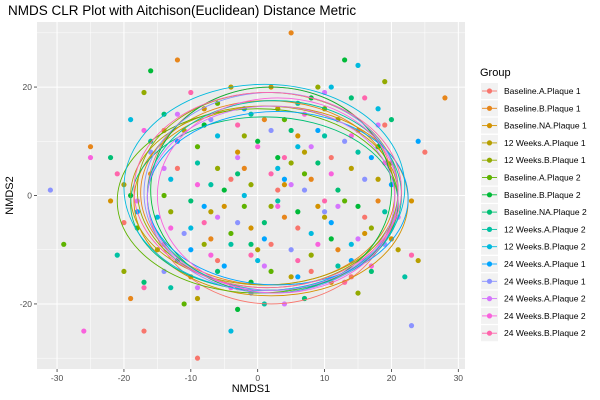 This screenshot has height=400, width=600. Describe the element at coordinates (459, 378) in the screenshot. I see `x-tick-label: 30` at that location.